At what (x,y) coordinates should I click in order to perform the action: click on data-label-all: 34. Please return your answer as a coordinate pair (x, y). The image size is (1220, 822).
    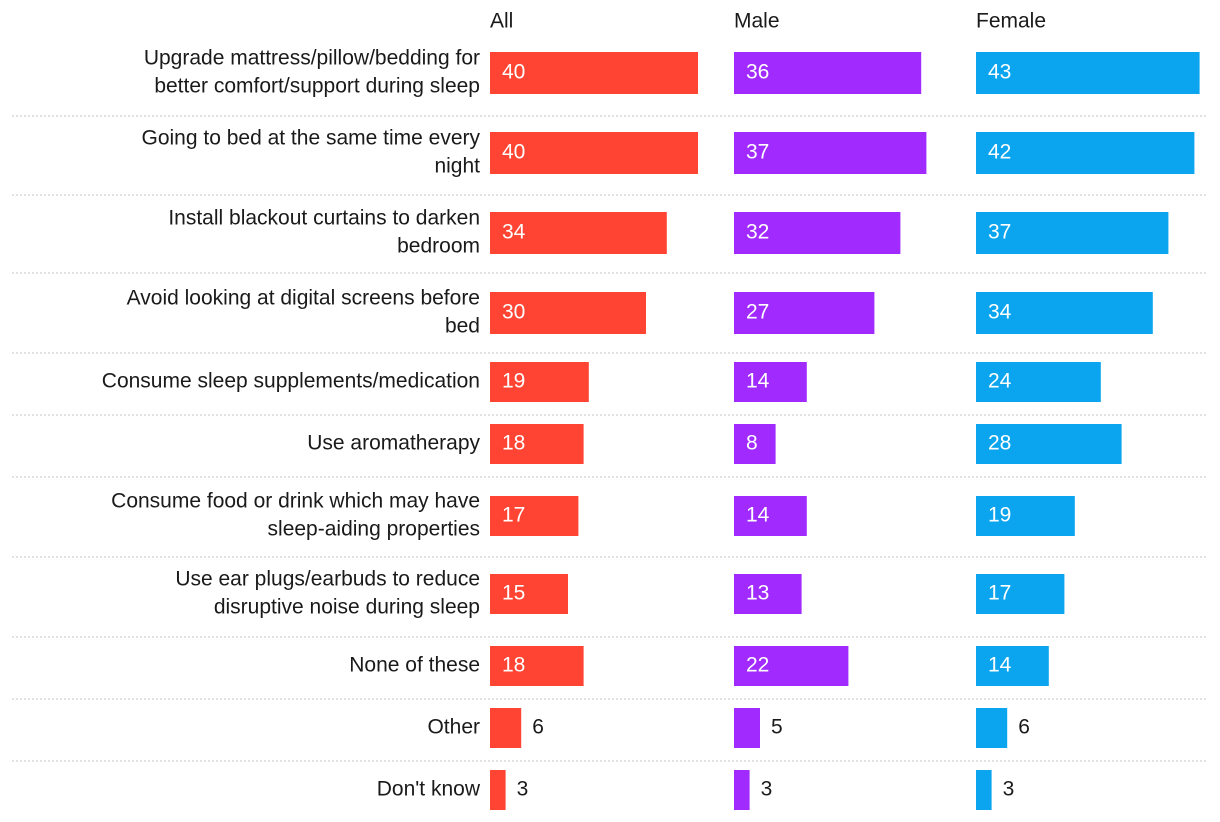
    Looking at the image, I should click on (514, 232).